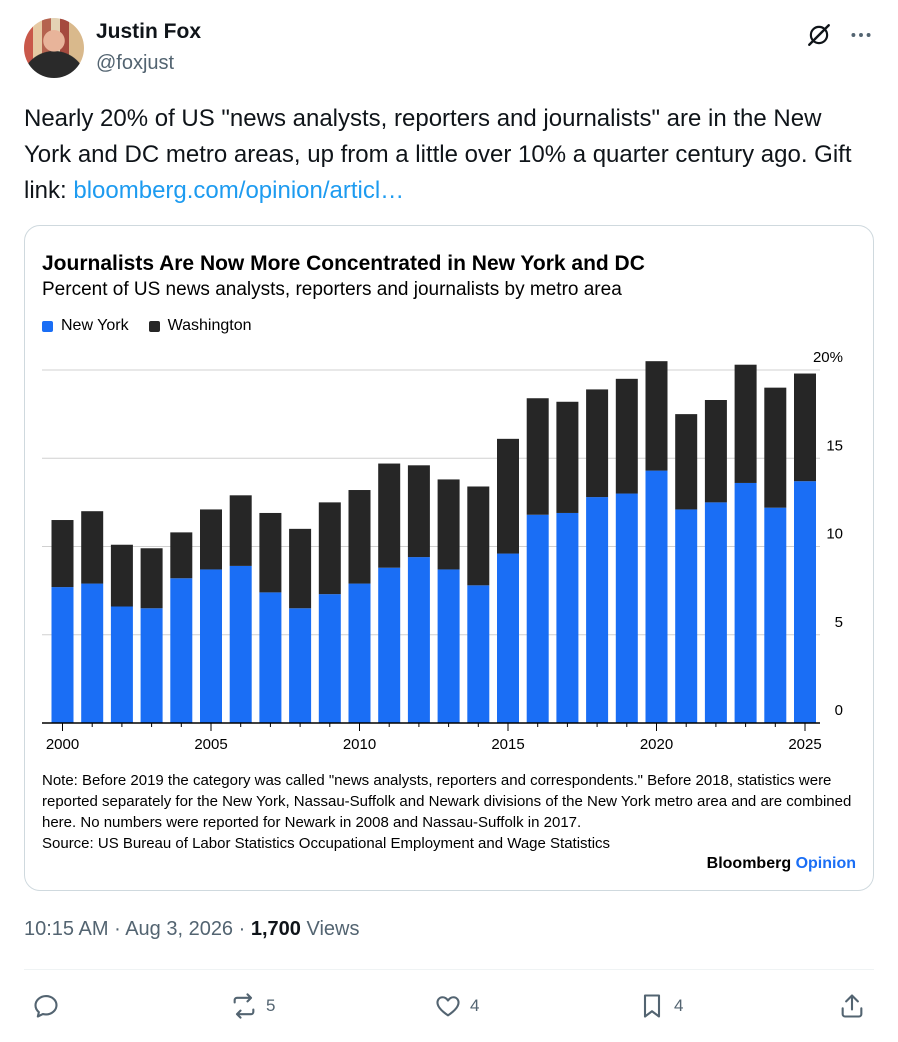  I want to click on reply-button, so click(50, 1006).